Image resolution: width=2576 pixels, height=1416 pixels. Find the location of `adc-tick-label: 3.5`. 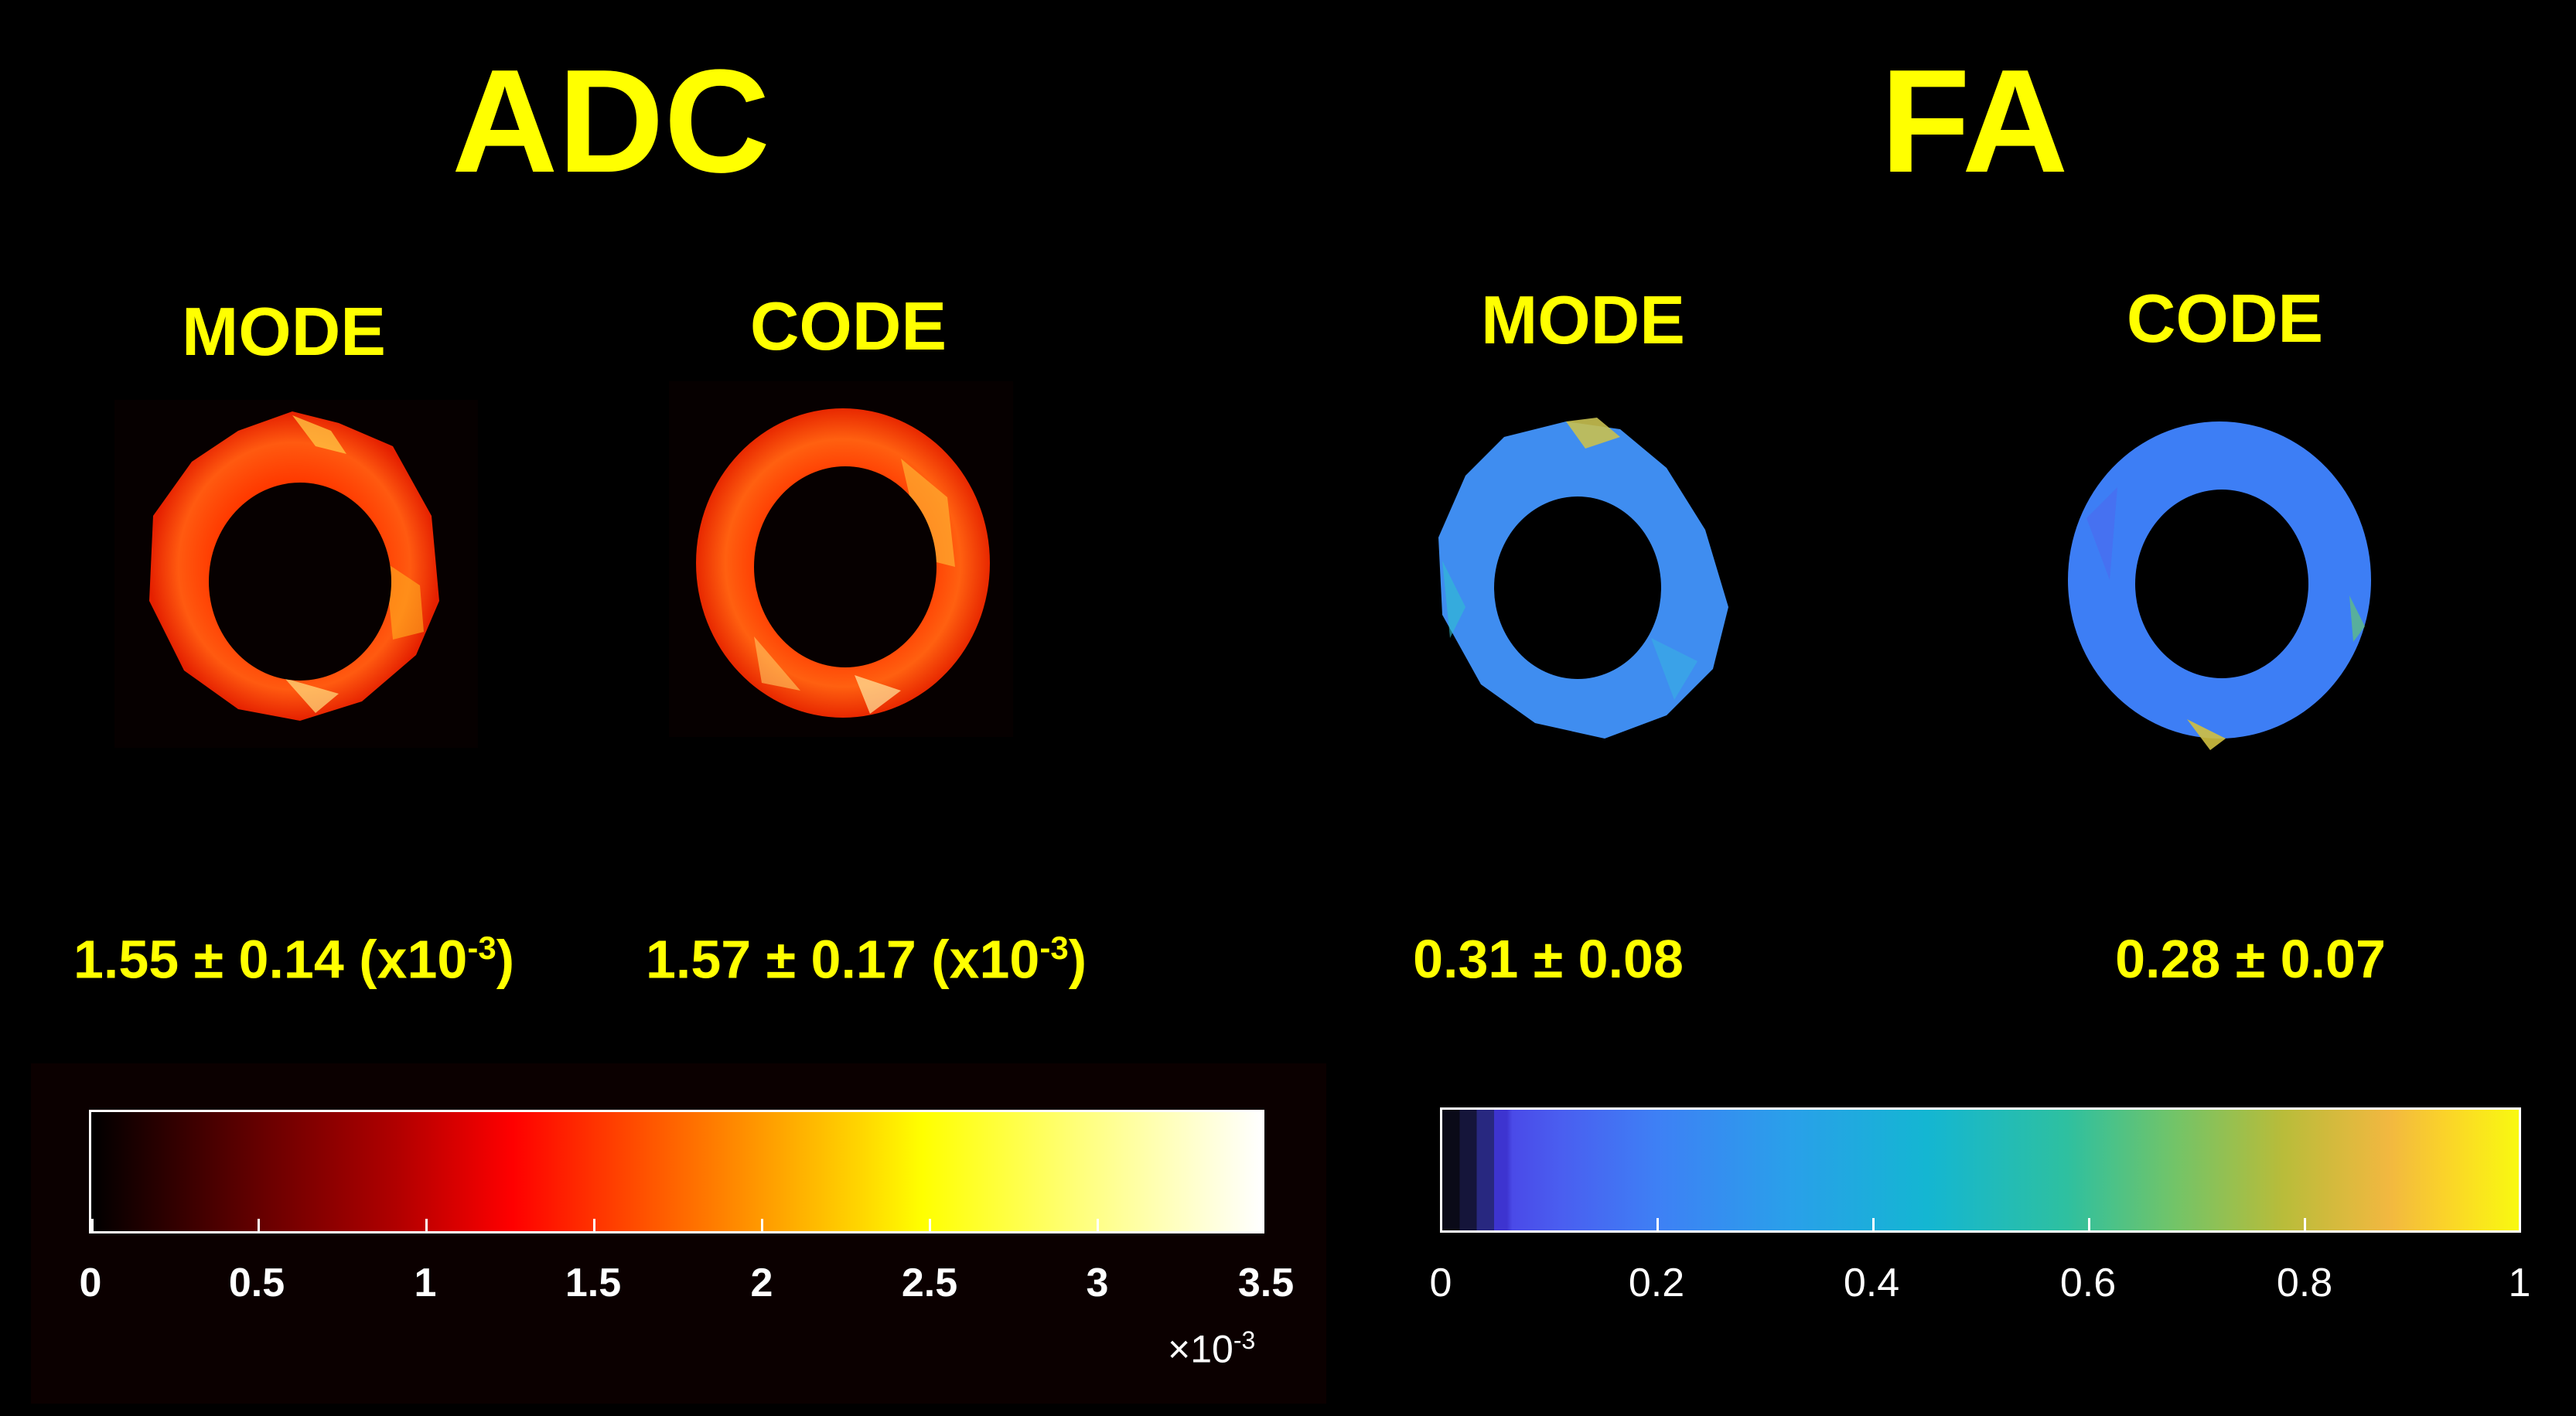

adc-tick-label: 3.5 is located at coordinates (1266, 1283).